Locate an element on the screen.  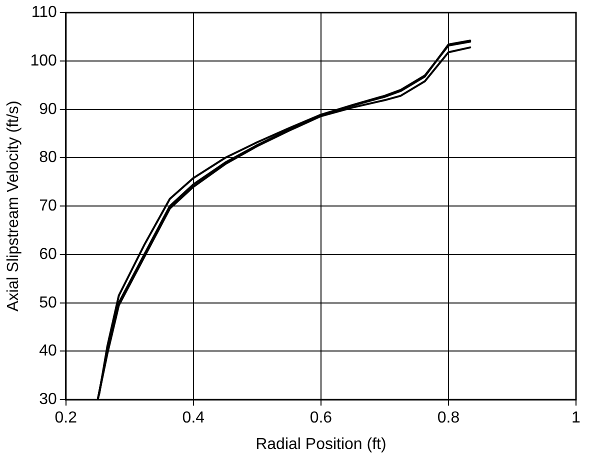
y-tick-label: 100 is located at coordinates (43, 61).